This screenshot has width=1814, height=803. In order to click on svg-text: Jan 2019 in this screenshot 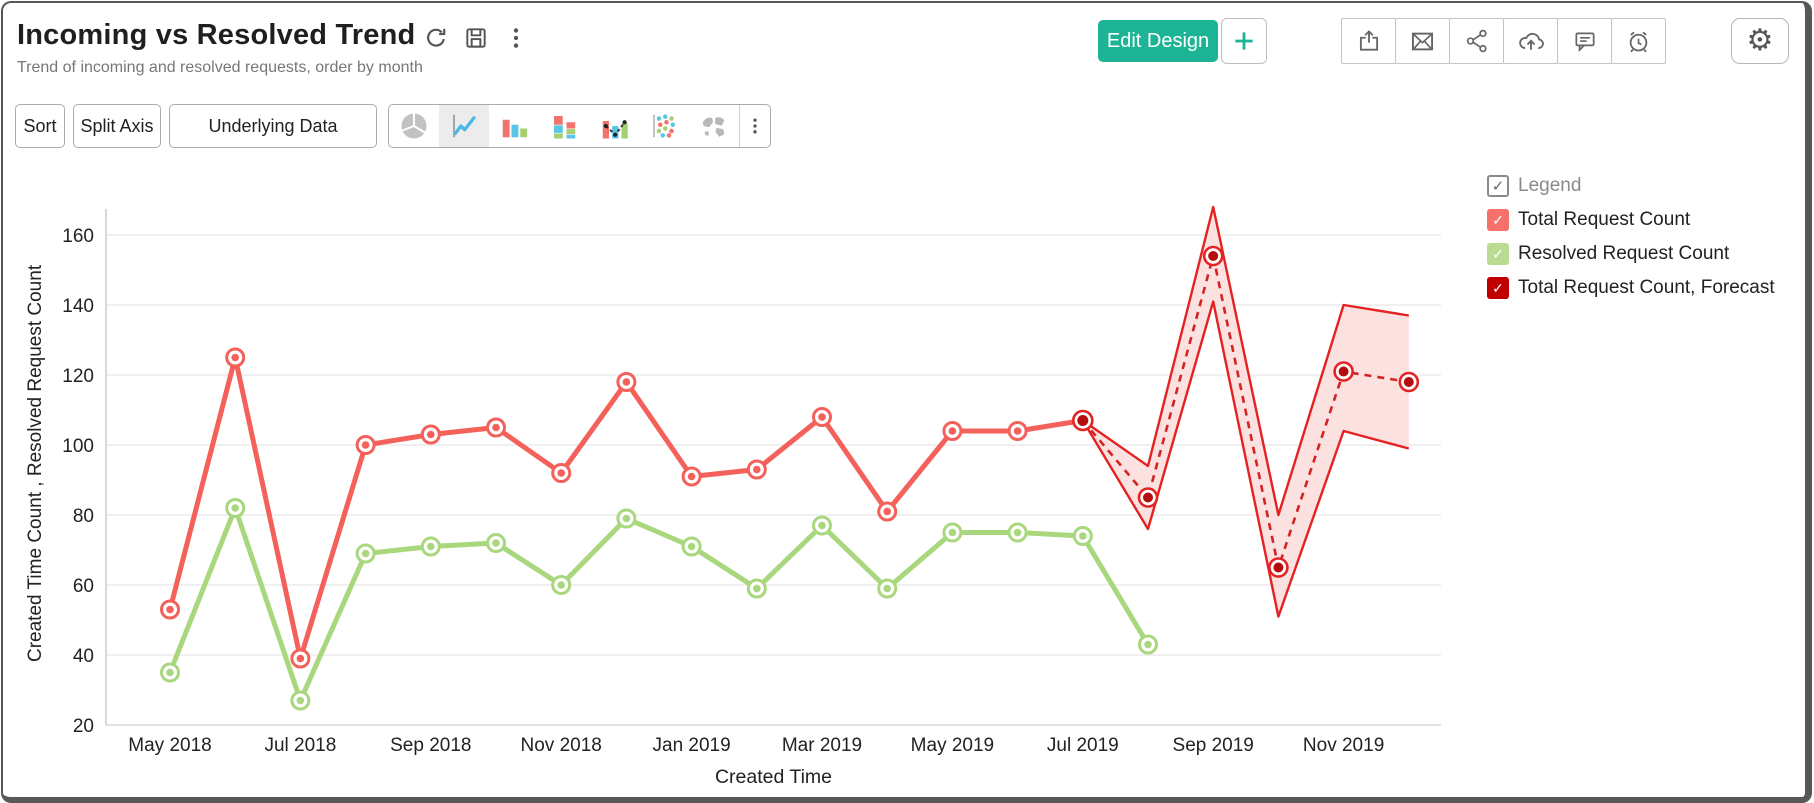, I will do `click(692, 745)`.